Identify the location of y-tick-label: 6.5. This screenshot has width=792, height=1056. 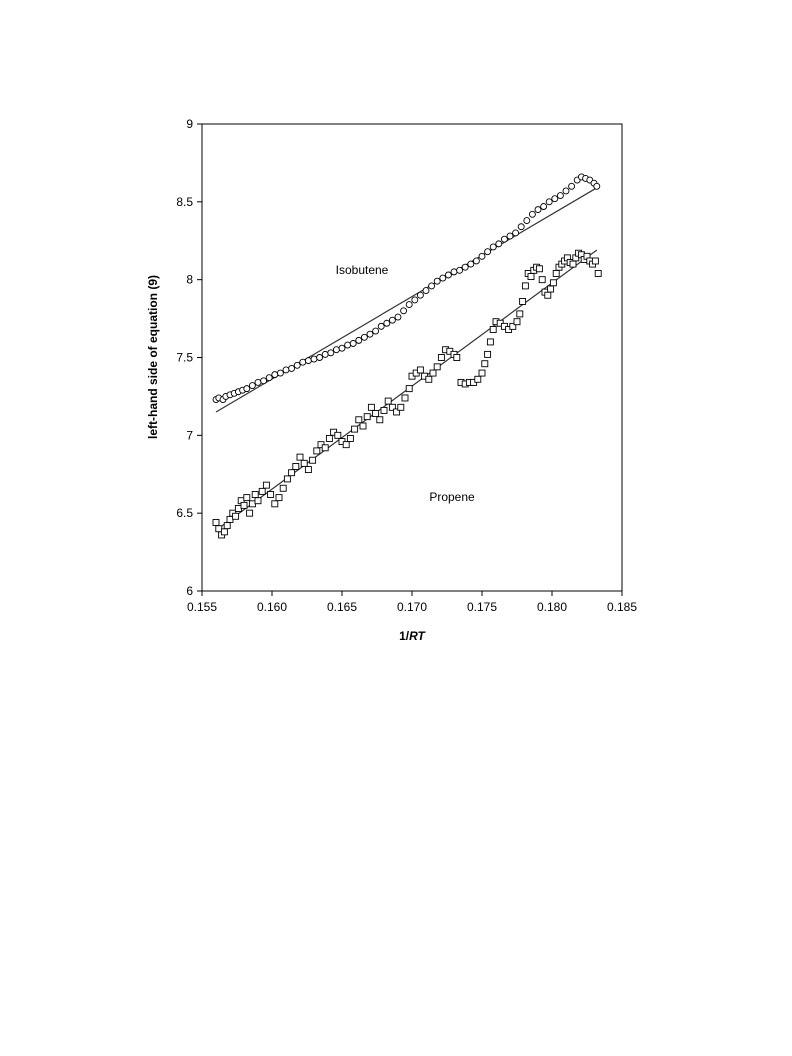
(184, 513).